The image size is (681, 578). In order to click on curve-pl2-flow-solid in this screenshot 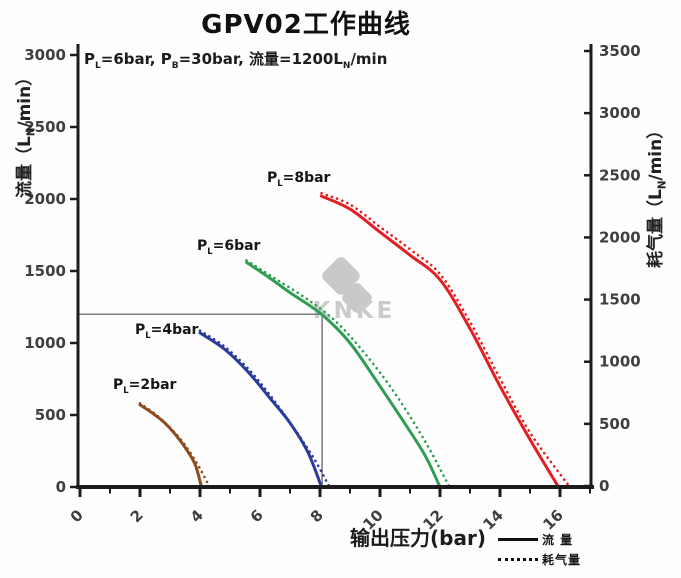, I will do `click(170, 446)`.